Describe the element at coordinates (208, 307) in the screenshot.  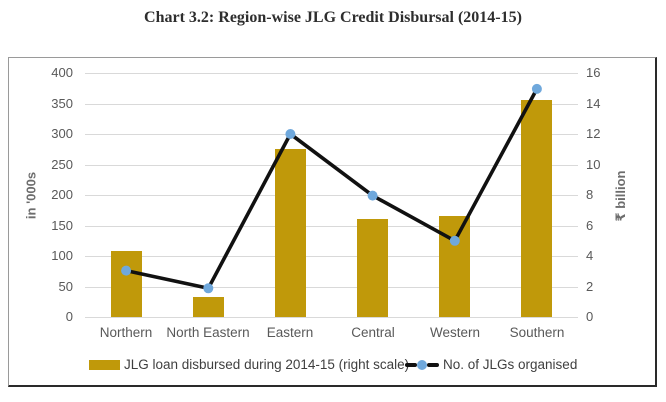
I see `bar-north-eastern` at that location.